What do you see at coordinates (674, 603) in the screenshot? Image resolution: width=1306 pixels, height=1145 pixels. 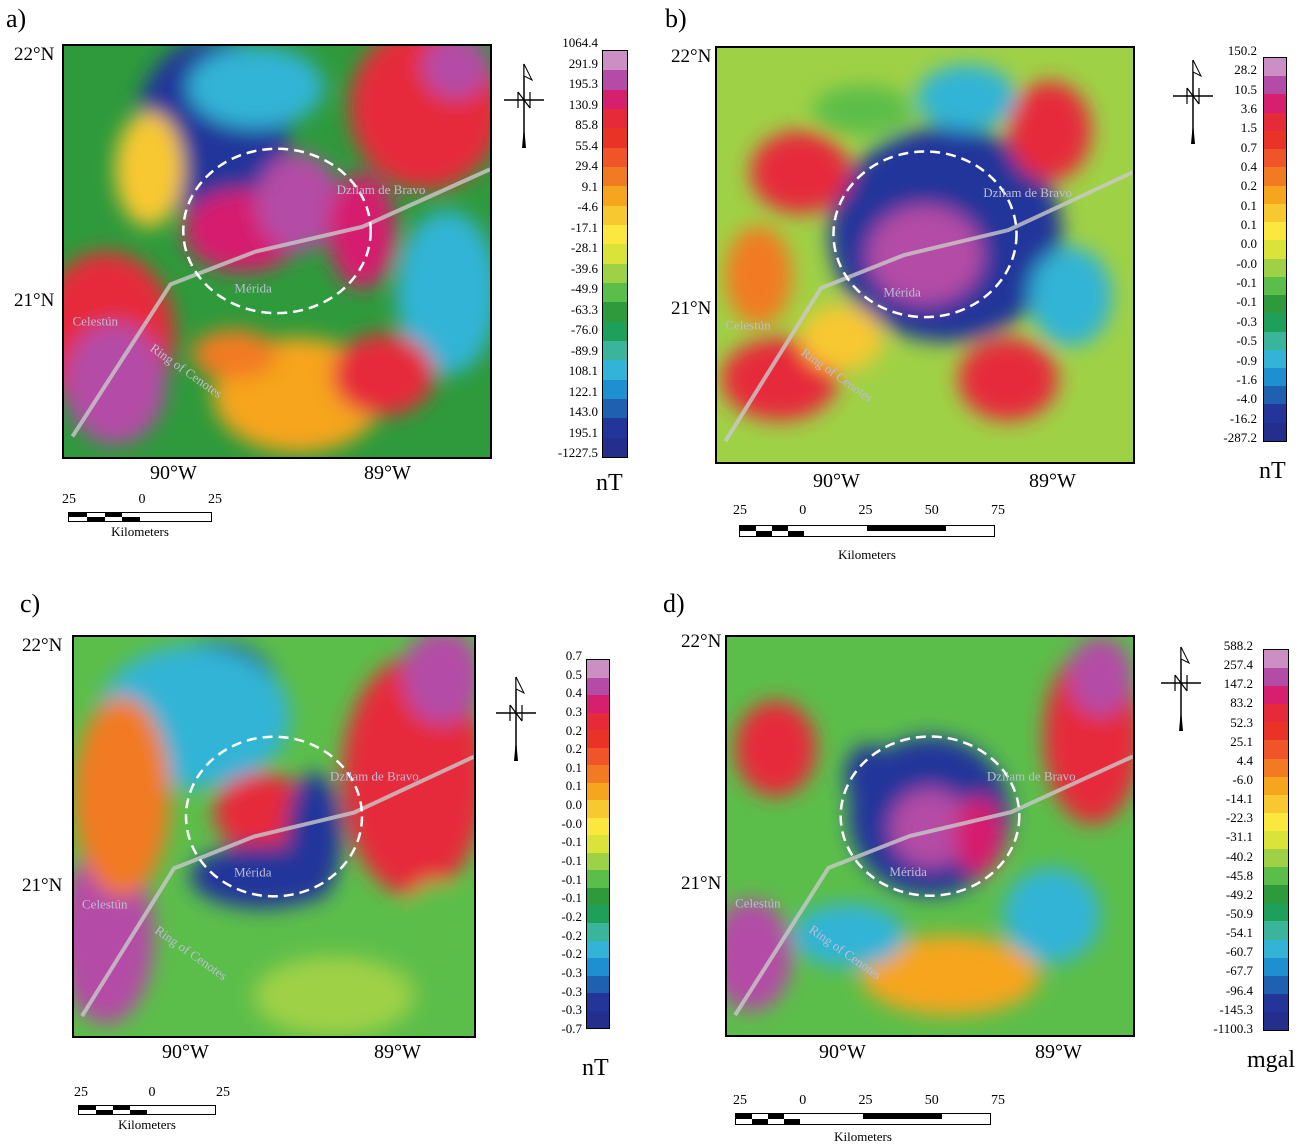 I see `panel-label: d)` at bounding box center [674, 603].